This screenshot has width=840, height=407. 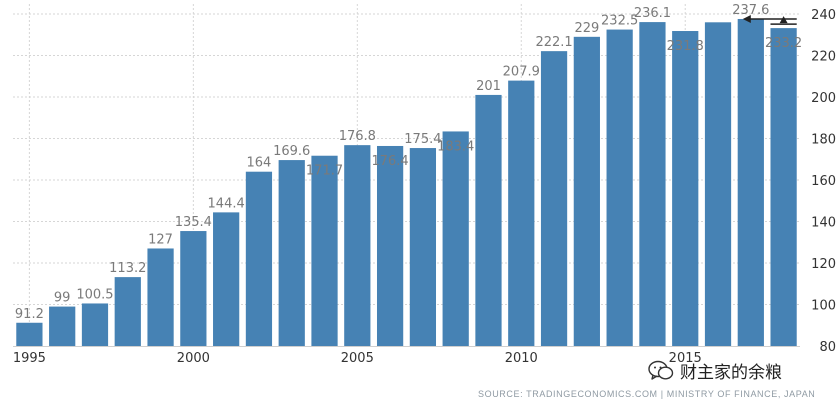 I want to click on y-tick-label: 200, so click(x=823, y=98).